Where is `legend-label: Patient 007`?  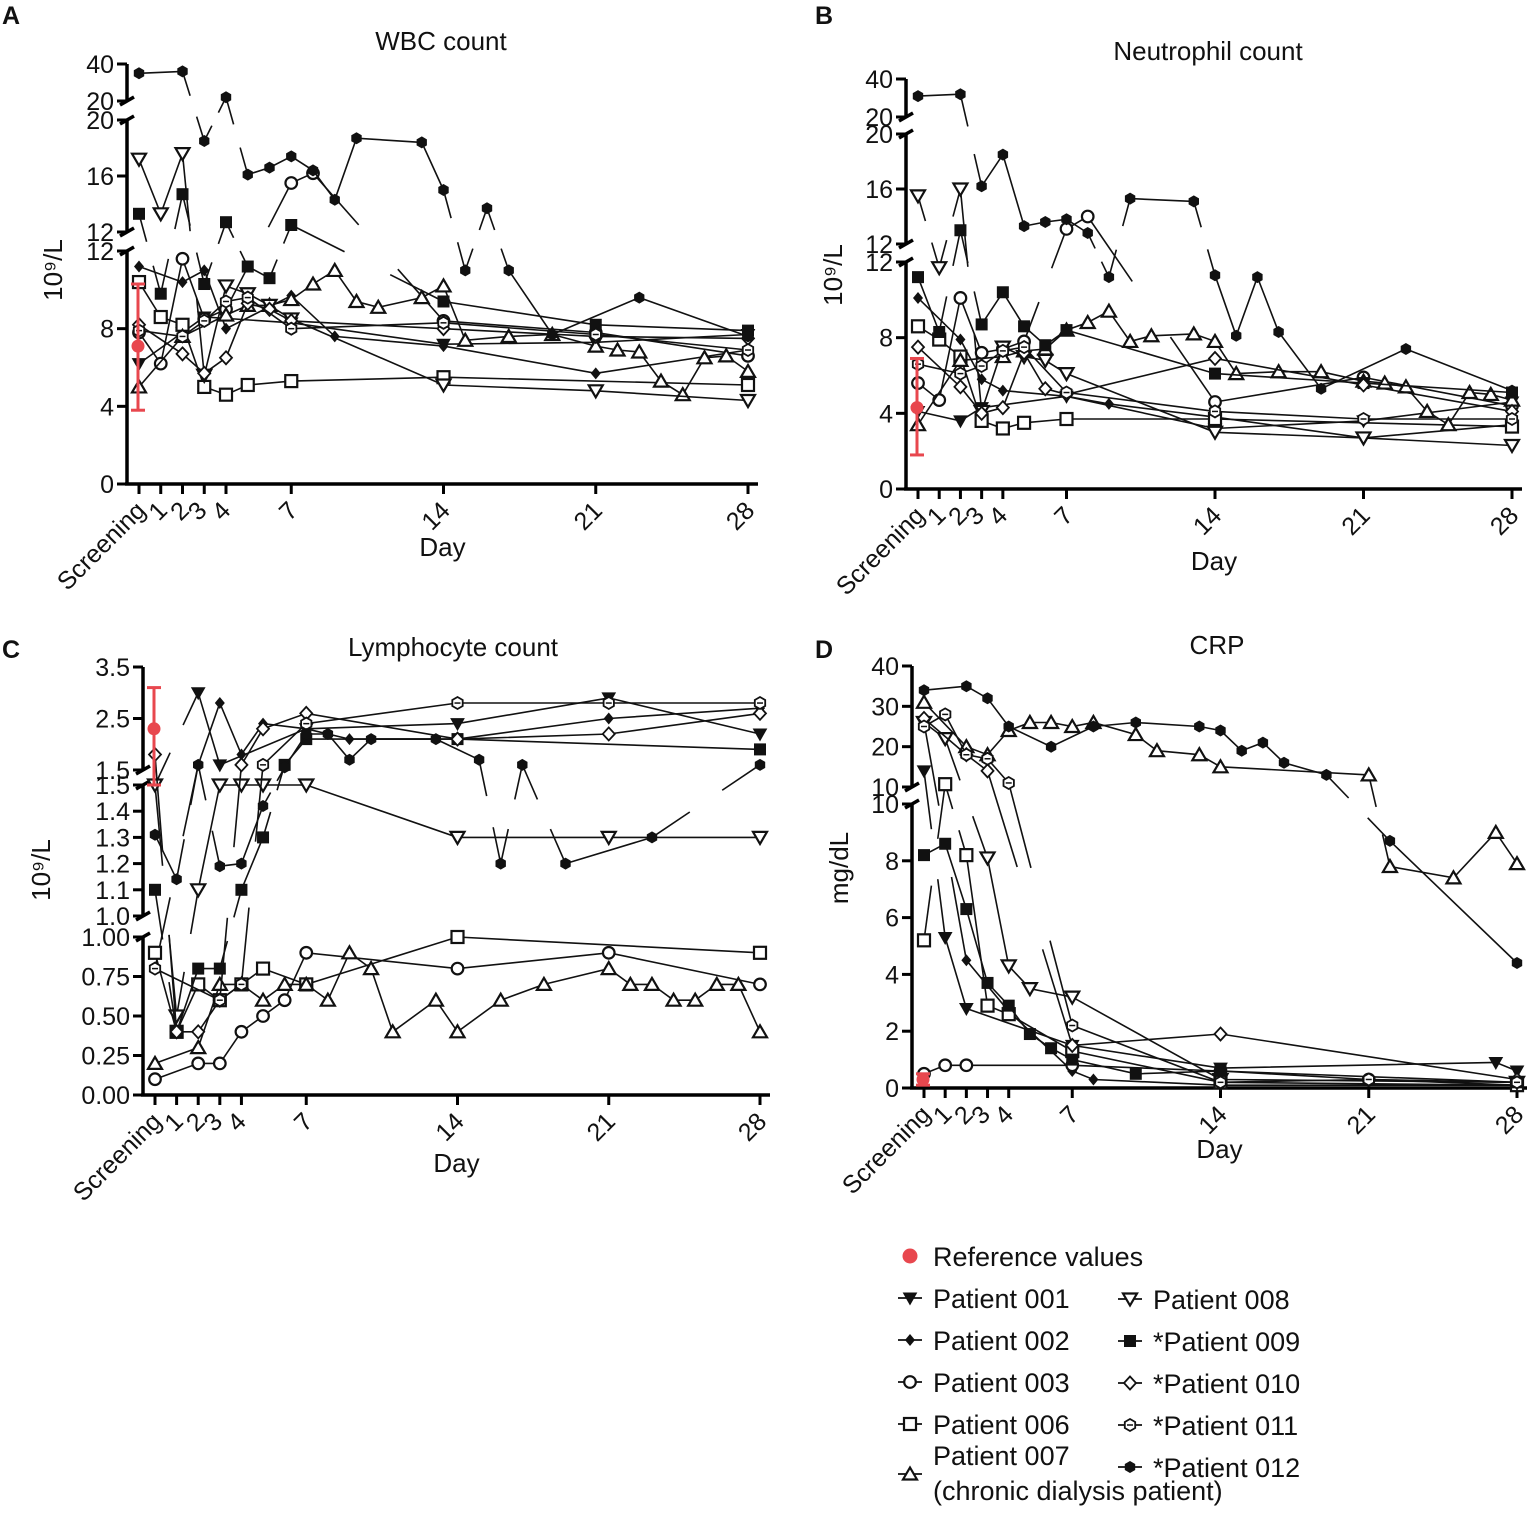
legend-label: Patient 007 is located at coordinates (1001, 1456).